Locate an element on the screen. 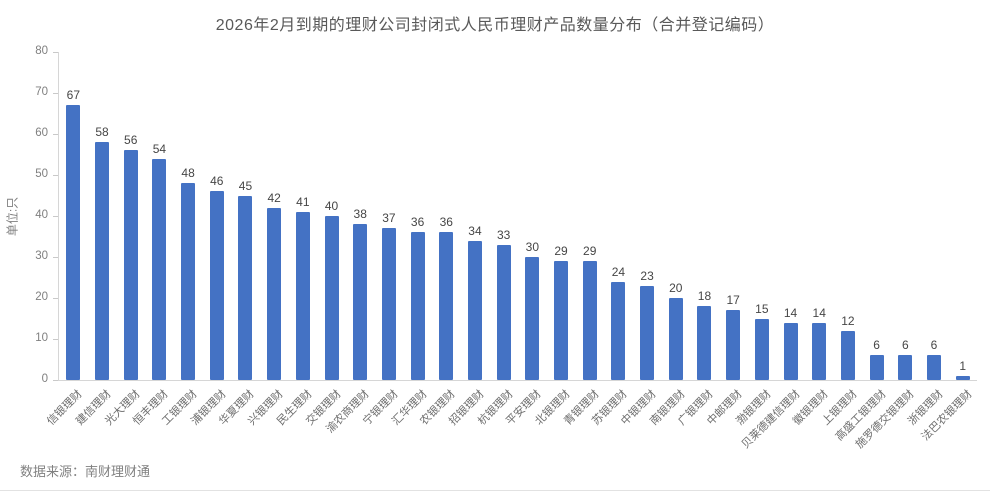 The width and height of the screenshot is (990, 502). bar-北银理财 is located at coordinates (561, 320).